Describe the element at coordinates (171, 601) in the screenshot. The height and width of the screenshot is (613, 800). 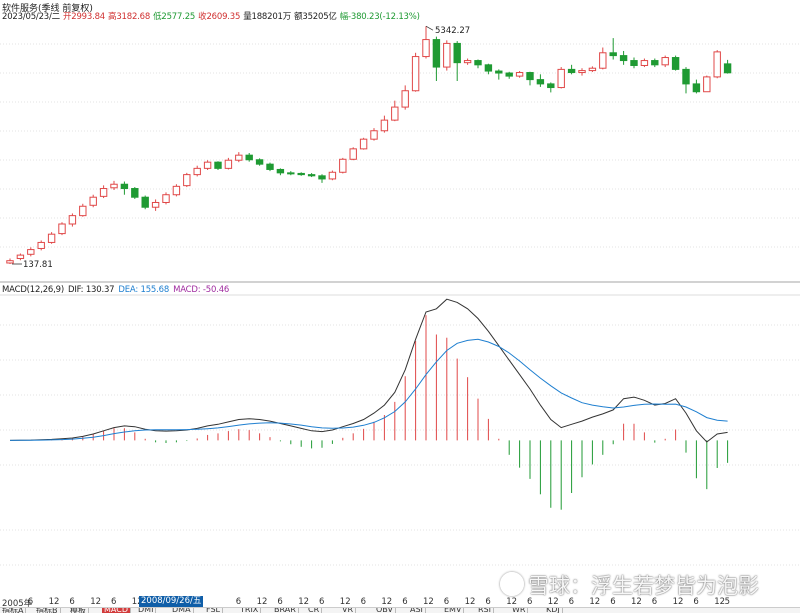
I see `cursor-date-label: 2008/09/26/五` at that location.